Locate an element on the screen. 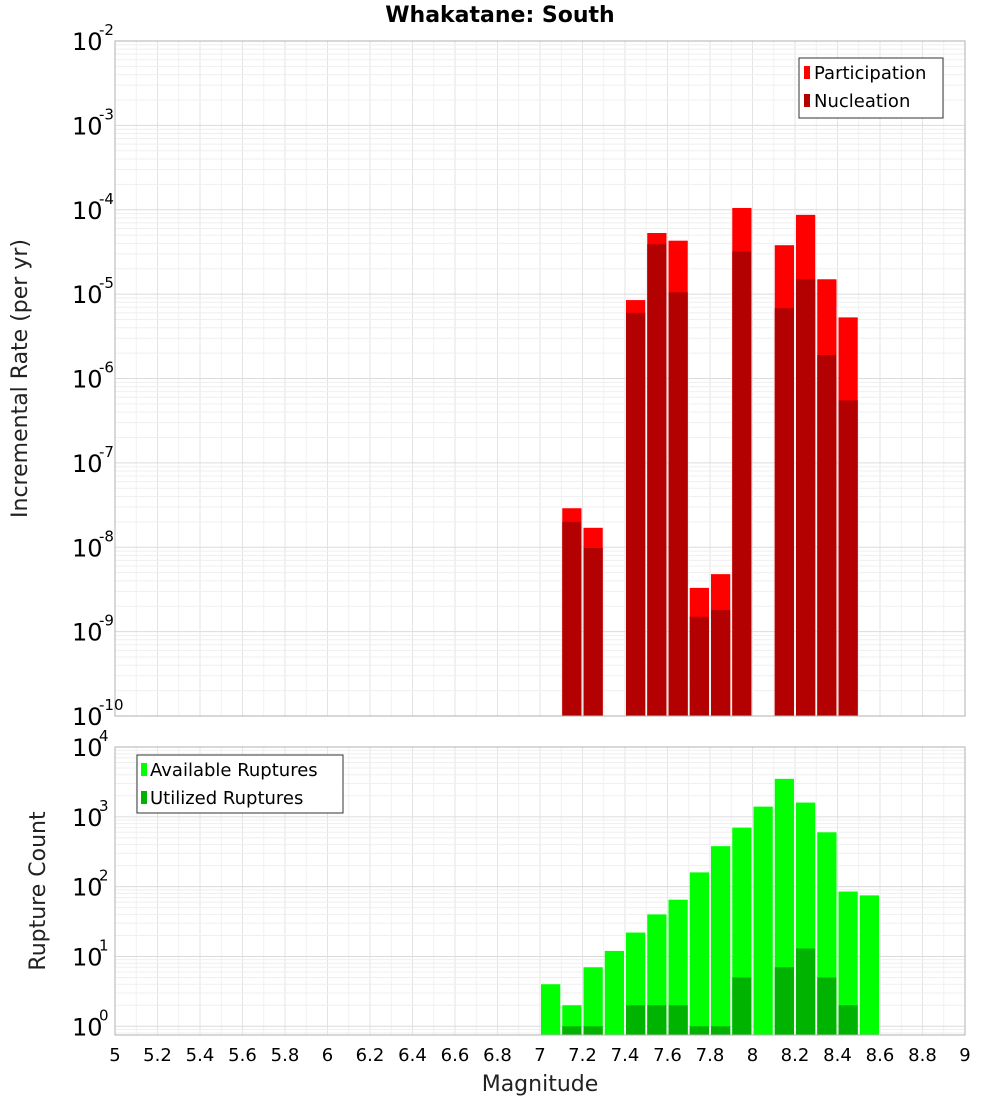 The height and width of the screenshot is (1100, 1000). bottom-legend: Available Ruptures Utilized Ruptures is located at coordinates (240, 784).